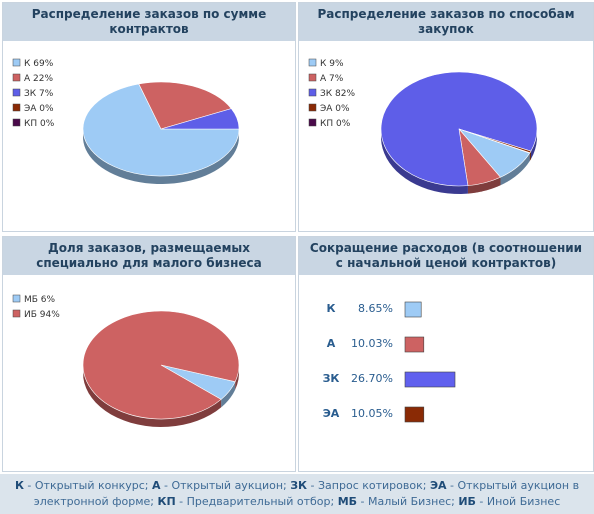 The image size is (594, 514). I want to click on legend-item: ИБ 94%, so click(42, 315).